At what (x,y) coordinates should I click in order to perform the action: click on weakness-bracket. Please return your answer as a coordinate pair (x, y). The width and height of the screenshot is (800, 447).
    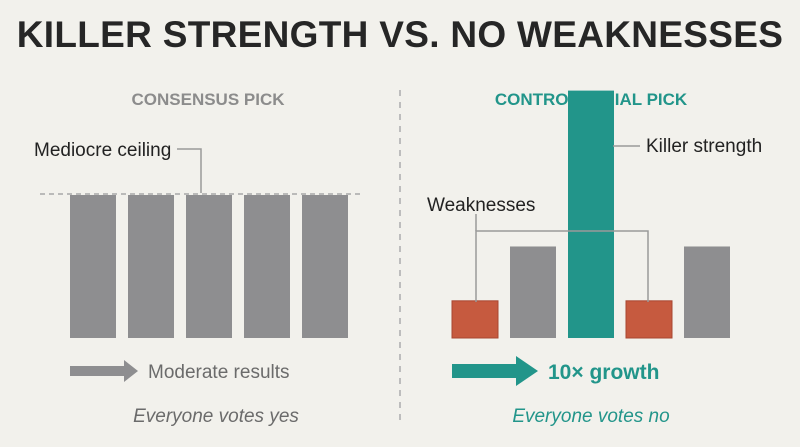
    Looking at the image, I should click on (562, 266).